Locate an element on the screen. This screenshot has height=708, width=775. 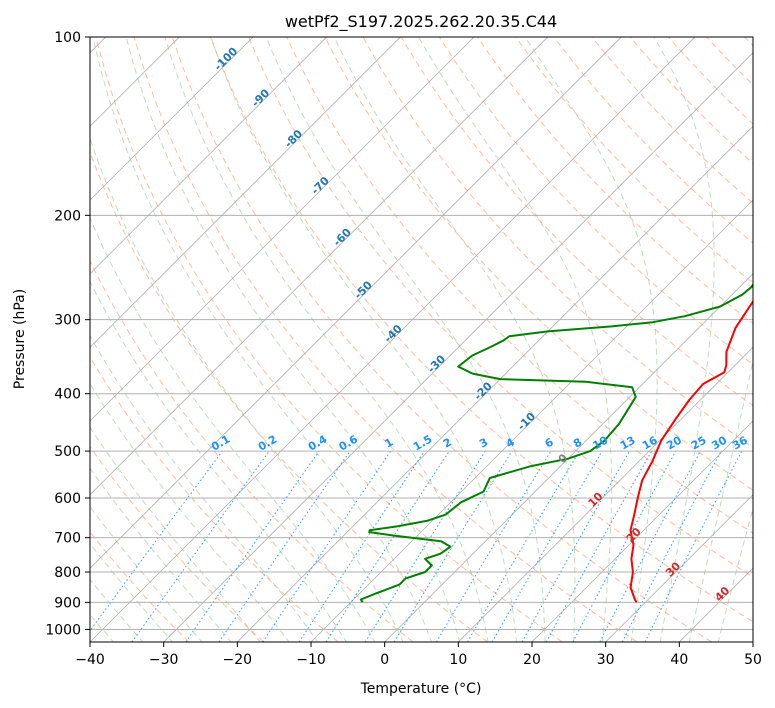
y-tick-label: 700 is located at coordinates (67, 539).